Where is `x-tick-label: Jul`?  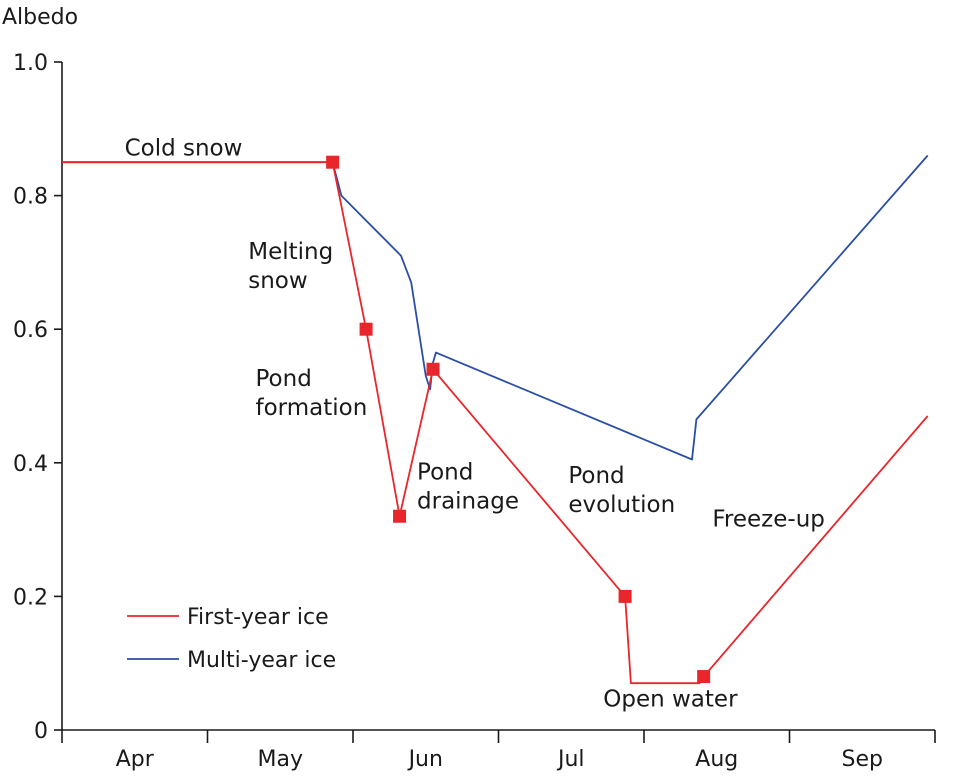 x-tick-label: Jul is located at coordinates (570, 759).